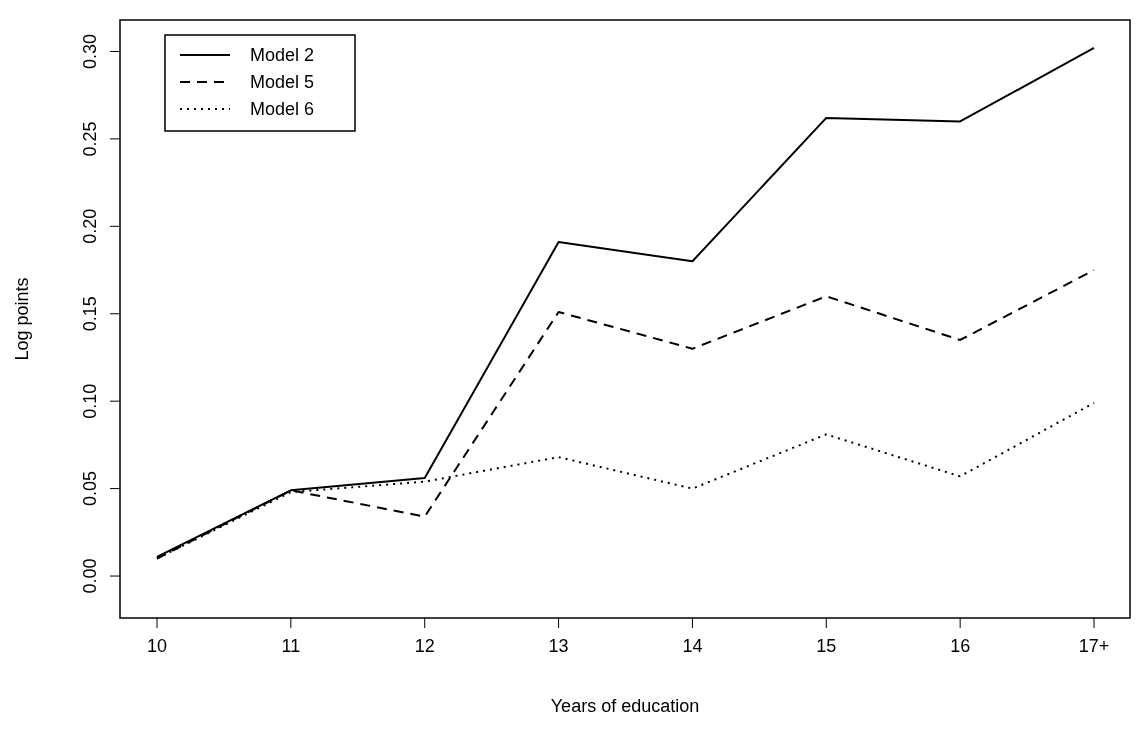 This screenshot has width=1141, height=738. Describe the element at coordinates (90, 576) in the screenshot. I see `y-tick-label: 0.00` at that location.